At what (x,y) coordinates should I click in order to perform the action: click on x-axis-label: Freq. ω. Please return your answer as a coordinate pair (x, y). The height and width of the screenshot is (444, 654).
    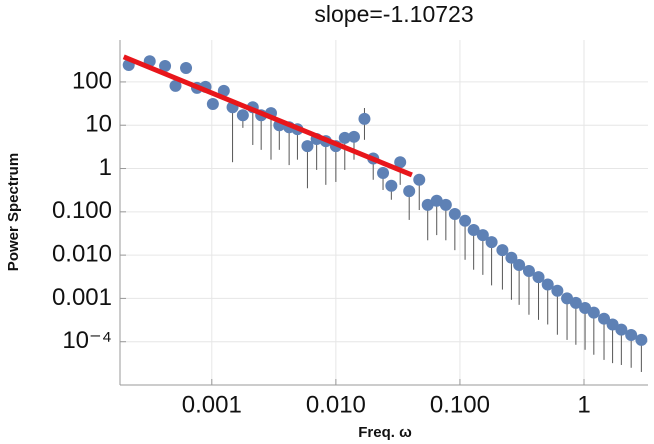
    Looking at the image, I should click on (385, 432).